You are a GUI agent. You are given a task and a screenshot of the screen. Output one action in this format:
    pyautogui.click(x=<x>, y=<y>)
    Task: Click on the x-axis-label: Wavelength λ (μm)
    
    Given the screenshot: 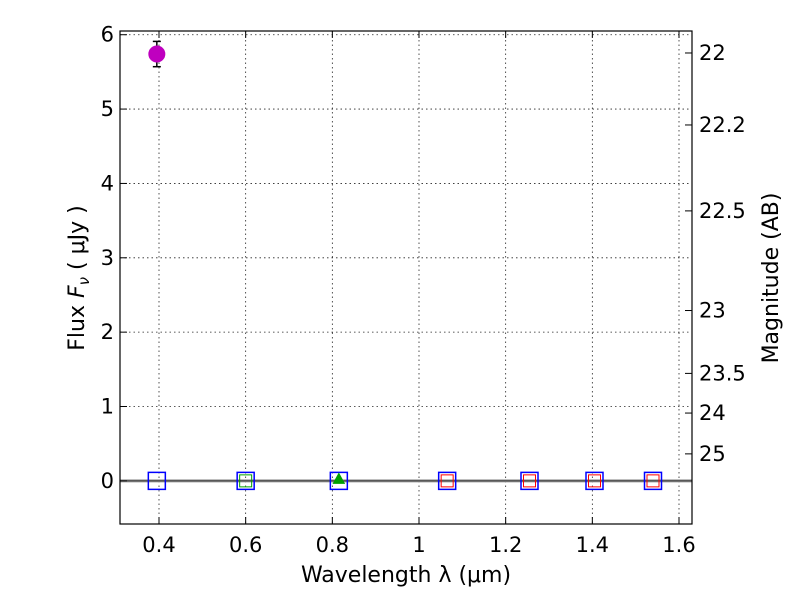 What is the action you would take?
    pyautogui.click(x=406, y=575)
    